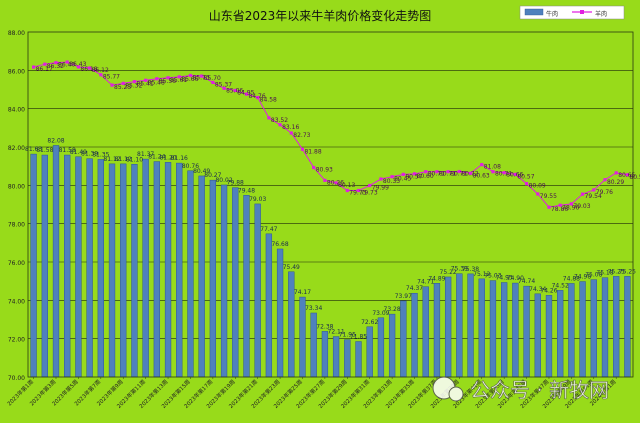 This screenshot has height=427, width=640. I want to click on bar-value-label: 80.27, so click(212, 175).